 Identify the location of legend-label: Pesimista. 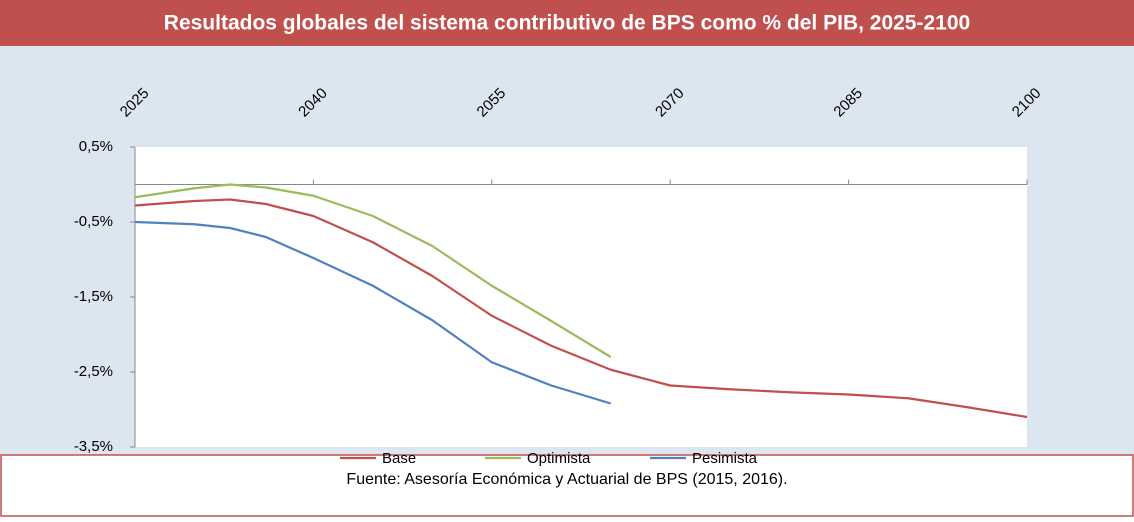
(725, 458).